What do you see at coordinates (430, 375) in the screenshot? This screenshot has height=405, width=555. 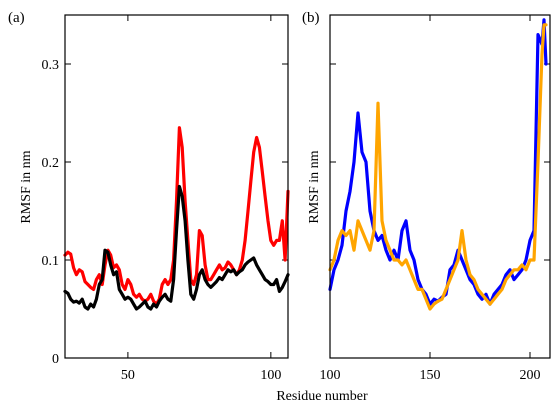 I see `x-tick-label-b: 150` at bounding box center [430, 375].